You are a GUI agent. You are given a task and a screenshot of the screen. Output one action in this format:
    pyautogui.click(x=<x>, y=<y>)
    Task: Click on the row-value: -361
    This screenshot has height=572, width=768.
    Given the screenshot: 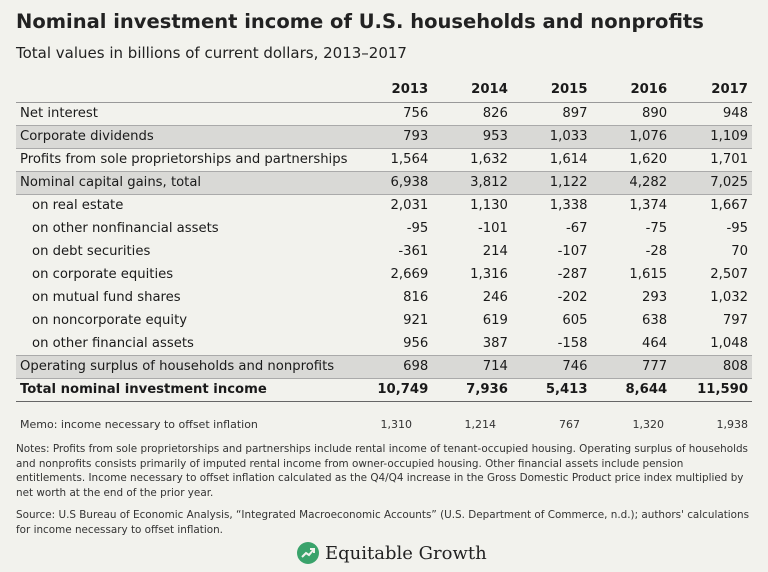 What is the action you would take?
    pyautogui.click(x=413, y=251)
    